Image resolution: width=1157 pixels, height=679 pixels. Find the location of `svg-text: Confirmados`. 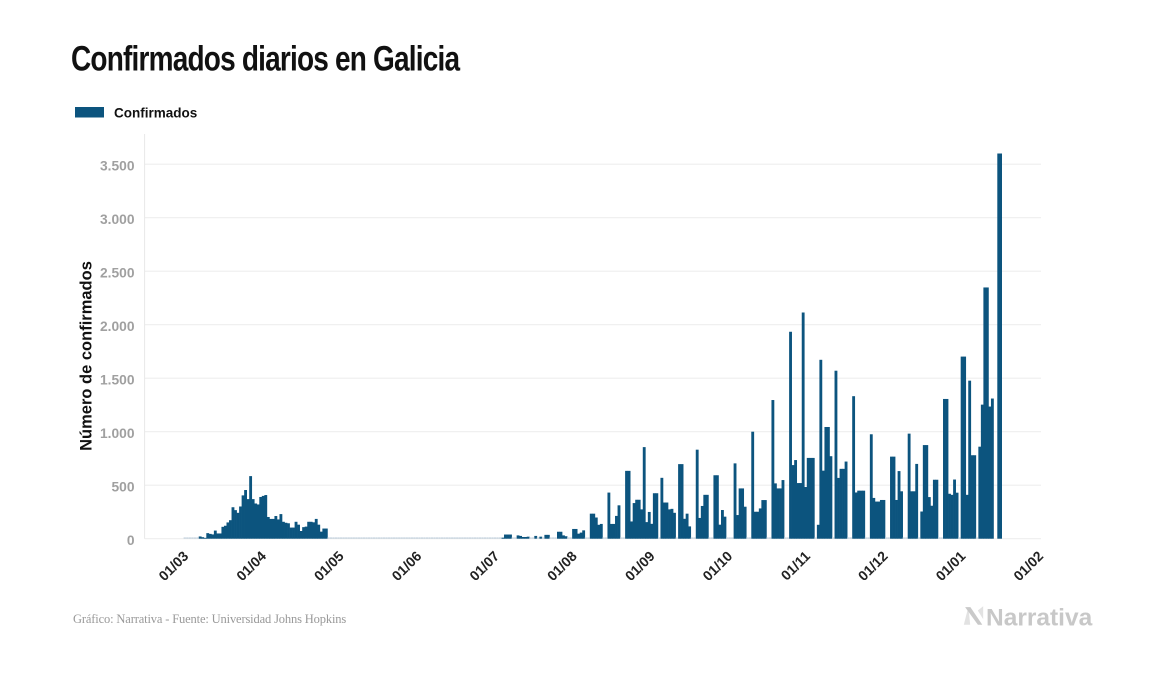

svg-text: Confirmados is located at coordinates (155, 113).